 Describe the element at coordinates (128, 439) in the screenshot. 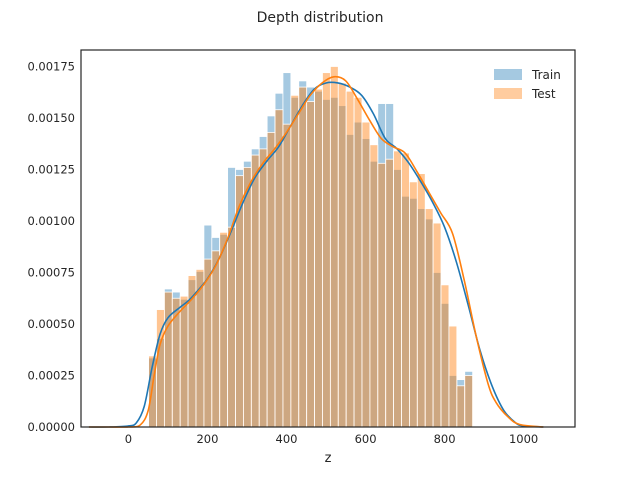

I see `x-tick-label: 0` at that location.